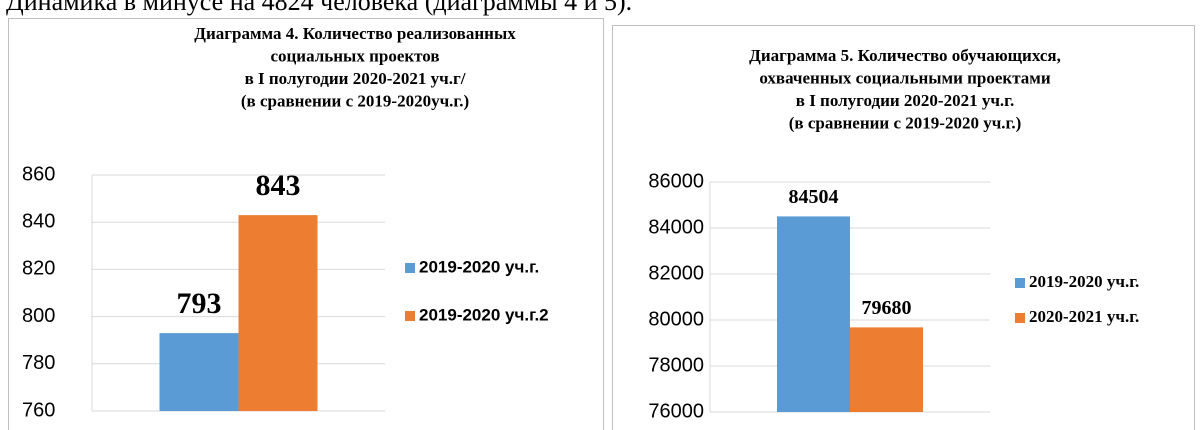 This screenshot has height=430, width=1200. Describe the element at coordinates (905, 100) in the screenshot. I see `chart-title: в I полугодии 2020-2021 уч.г.` at that location.